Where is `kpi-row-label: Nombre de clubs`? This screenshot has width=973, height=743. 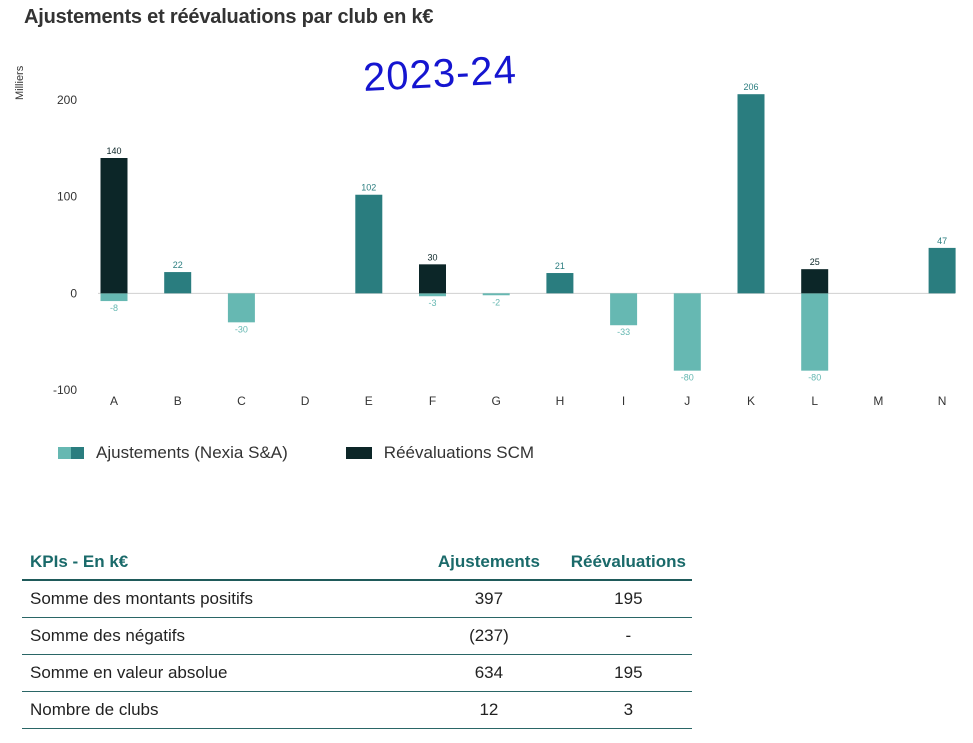
kpi-row-label: Nombre de clubs is located at coordinates (218, 710).